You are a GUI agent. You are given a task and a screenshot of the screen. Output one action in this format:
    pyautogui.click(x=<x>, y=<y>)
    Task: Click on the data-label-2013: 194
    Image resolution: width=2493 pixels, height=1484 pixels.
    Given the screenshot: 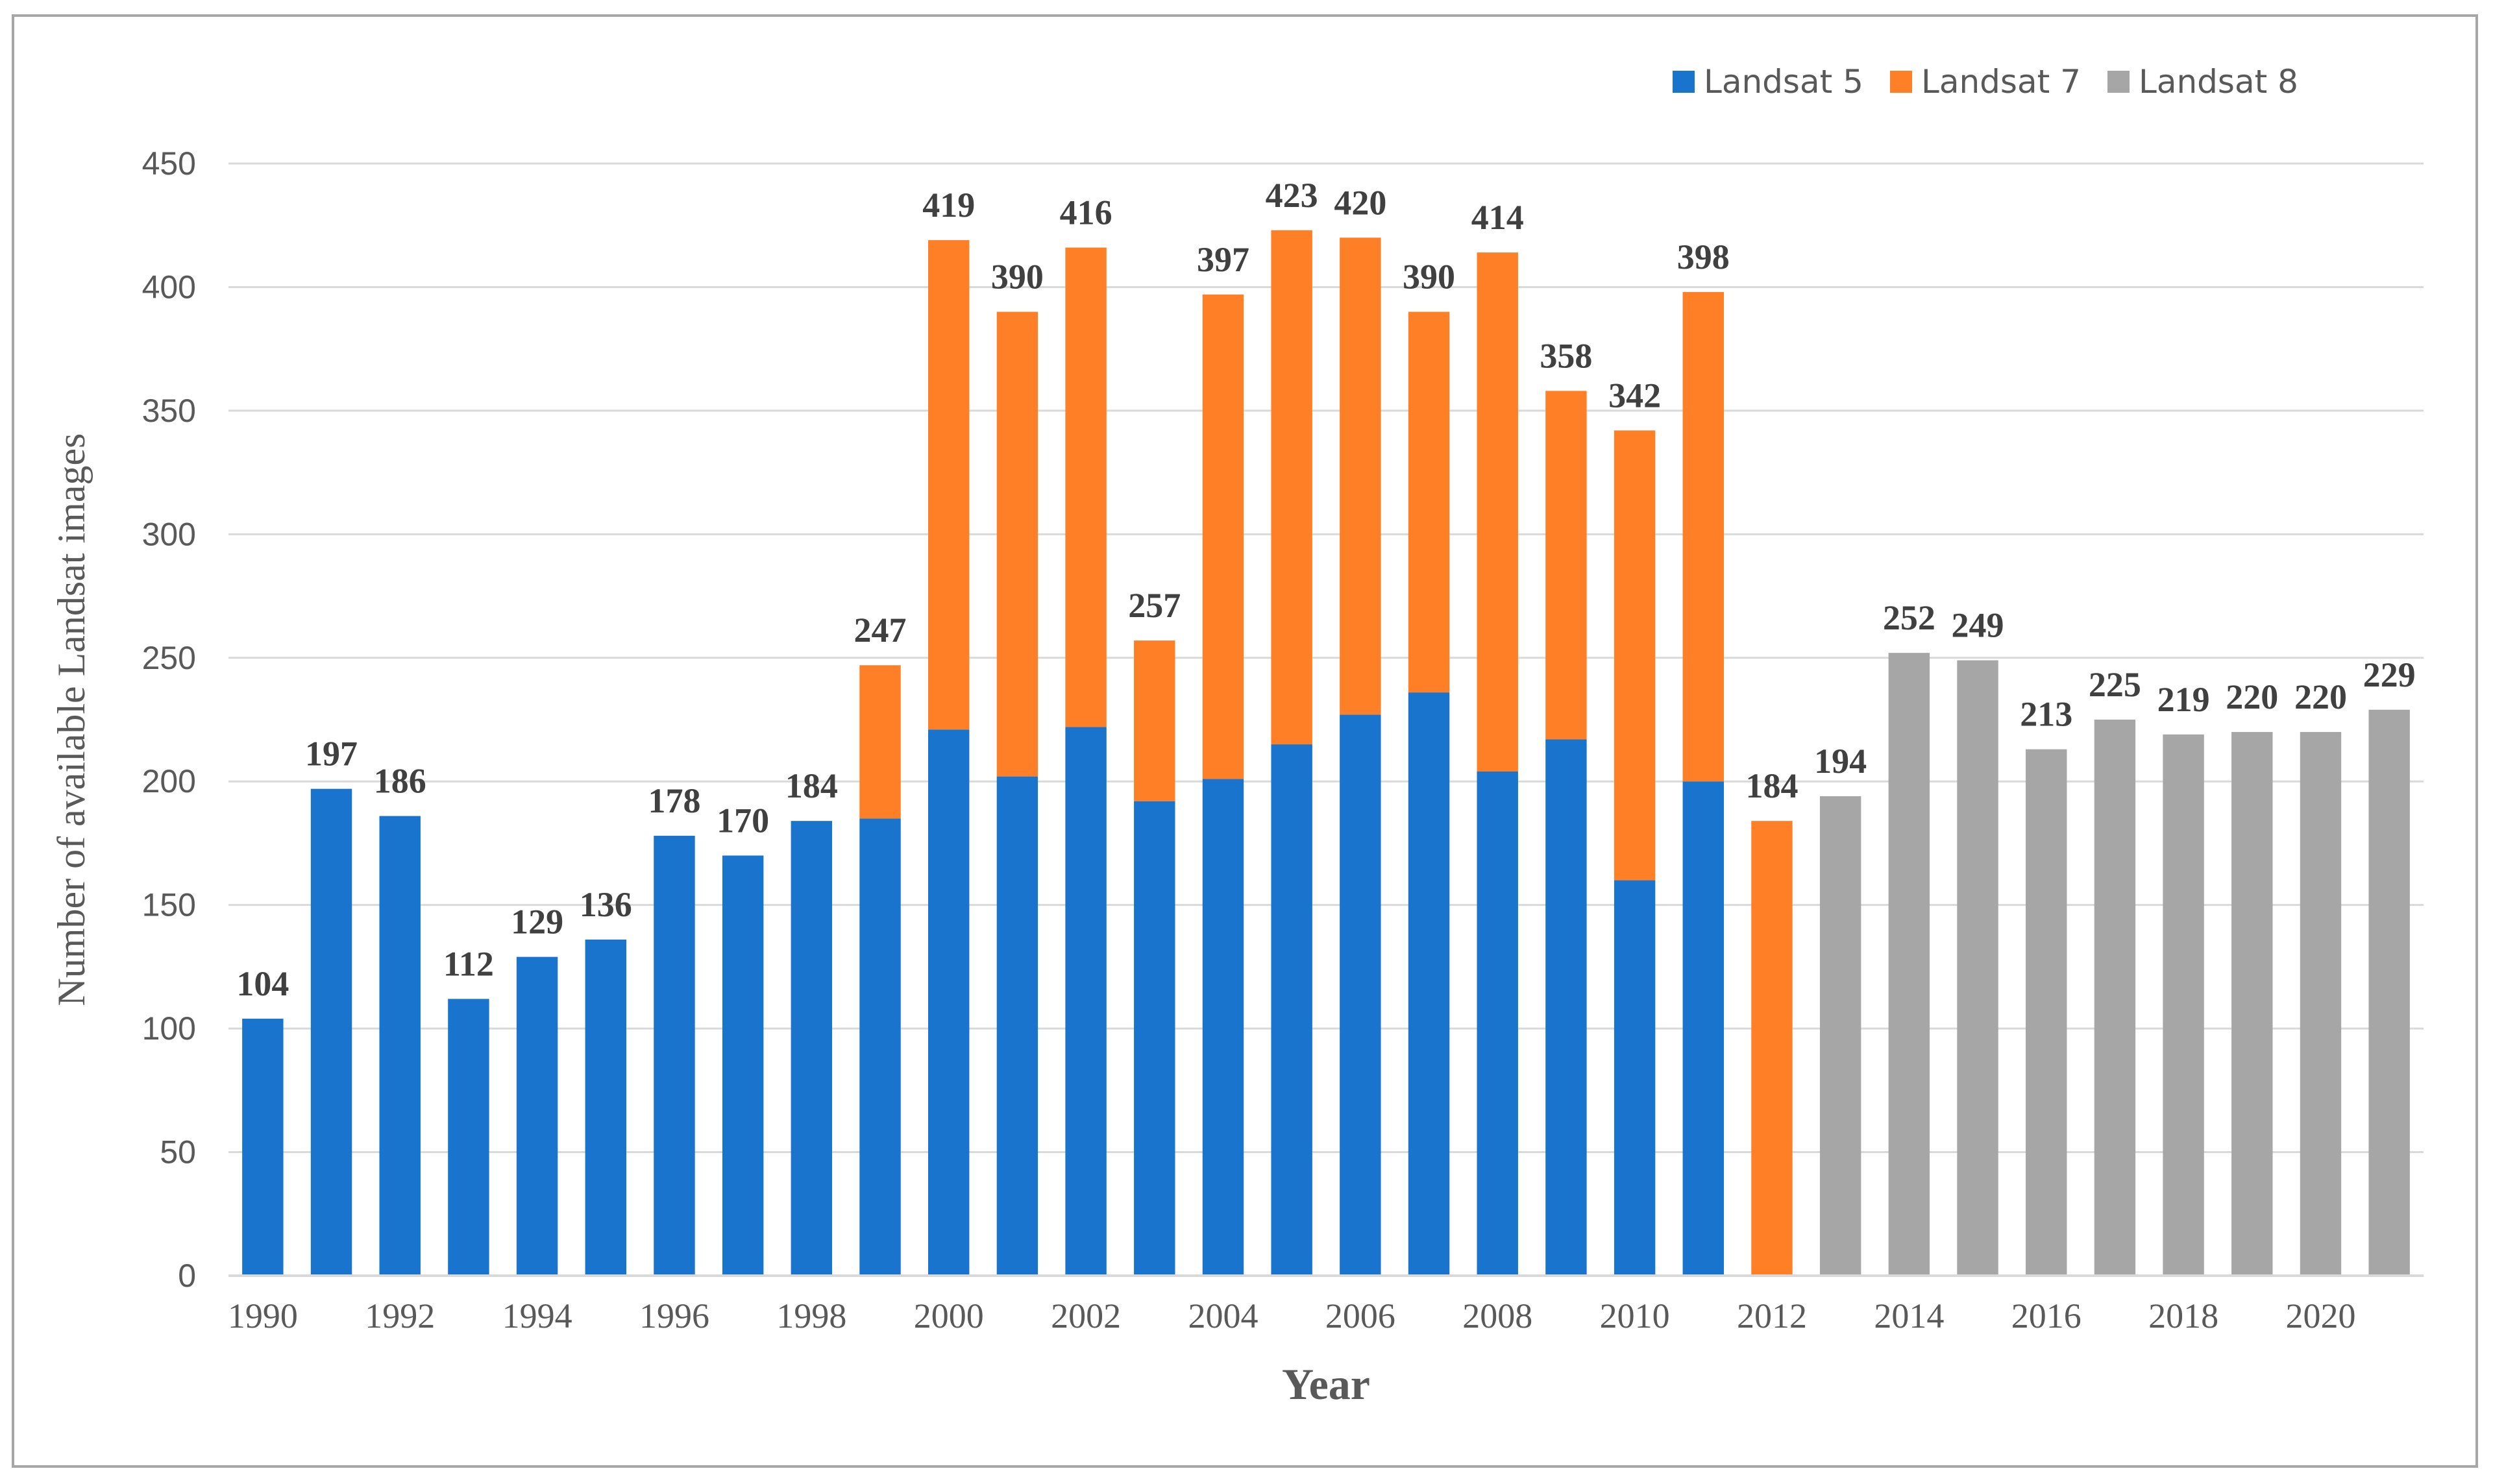 What is the action you would take?
    pyautogui.click(x=1840, y=761)
    